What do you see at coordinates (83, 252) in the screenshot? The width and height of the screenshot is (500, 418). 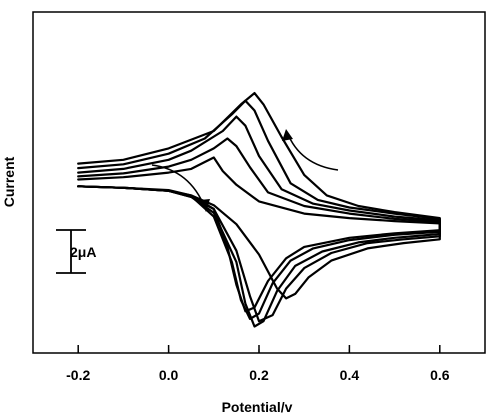 I see `scale-bar-label: 2μA` at bounding box center [83, 252].